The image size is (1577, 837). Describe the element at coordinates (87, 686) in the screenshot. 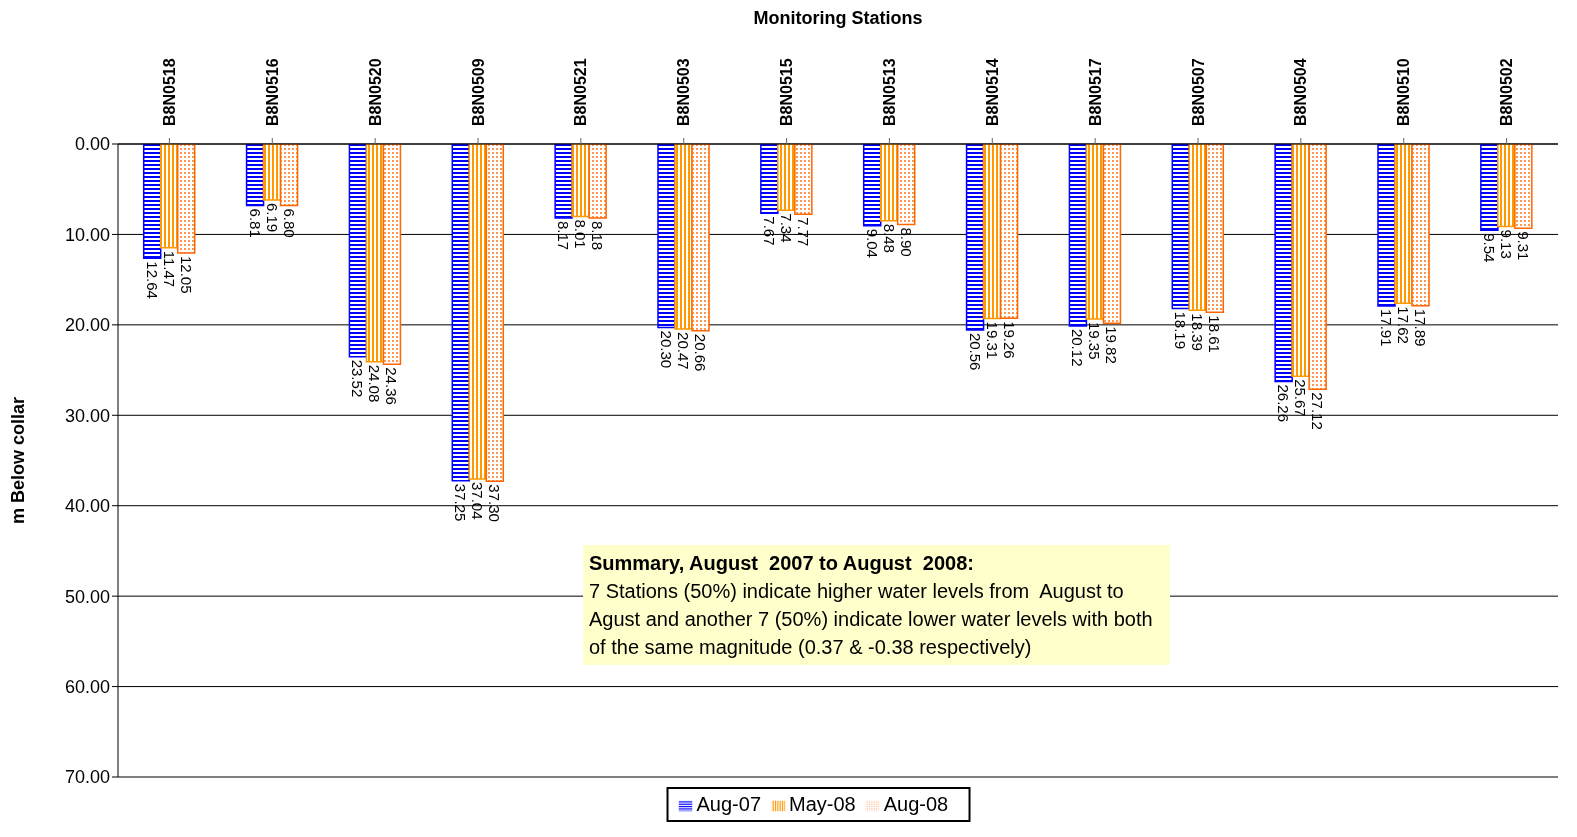

I see `y-tick-label: 60.00` at that location.